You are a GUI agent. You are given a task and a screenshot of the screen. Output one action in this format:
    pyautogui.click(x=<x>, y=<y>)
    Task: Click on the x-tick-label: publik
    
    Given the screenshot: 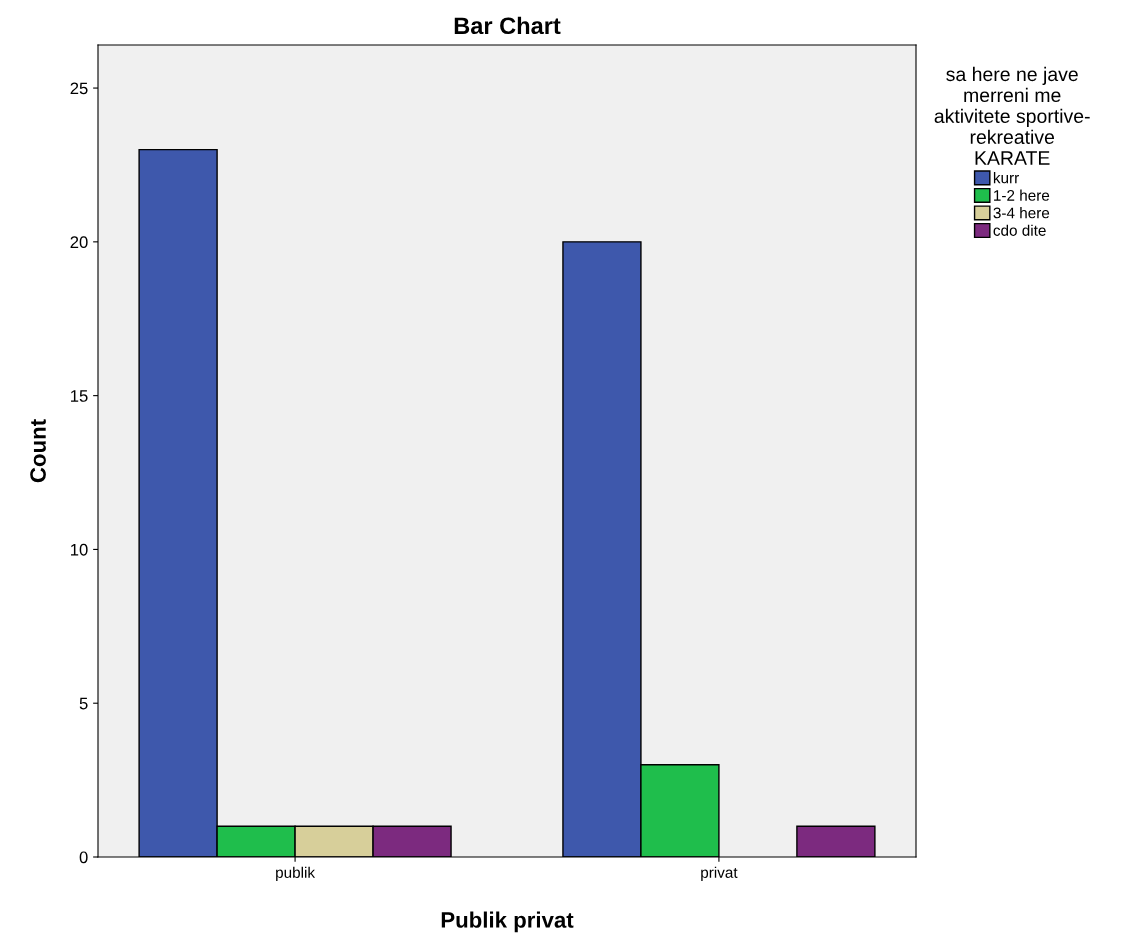 What is the action you would take?
    pyautogui.click(x=296, y=873)
    